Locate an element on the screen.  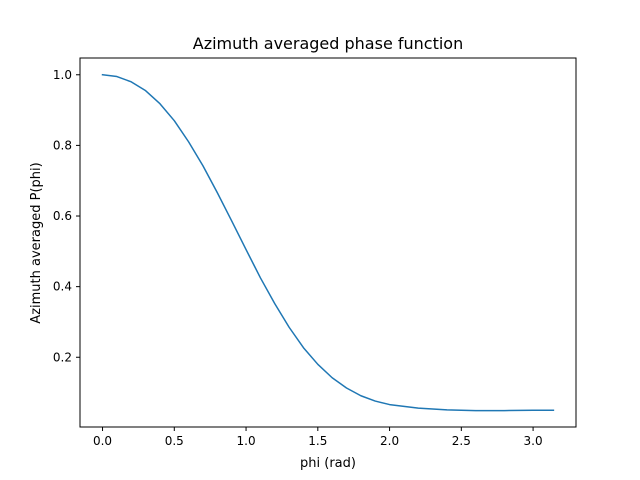
x-axis-ticks: 0.0 0.5 1.0 1.5 2.0 2.5 3.0 is located at coordinates (318, 437).